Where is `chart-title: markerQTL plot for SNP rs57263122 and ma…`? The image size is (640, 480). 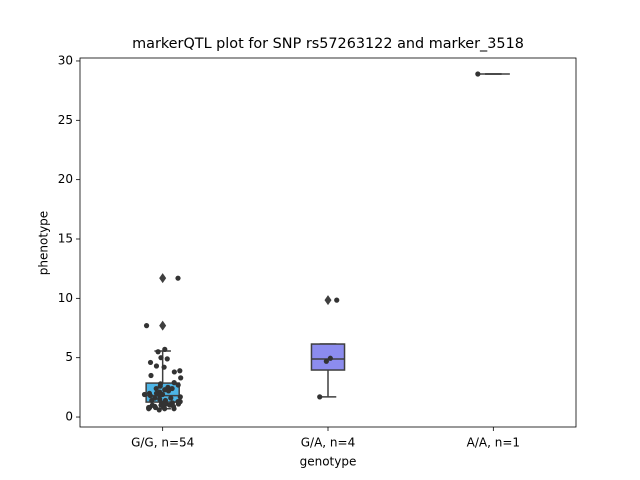
chart-title: markerQTL plot for SNP rs57263122 and ma… is located at coordinates (328, 44).